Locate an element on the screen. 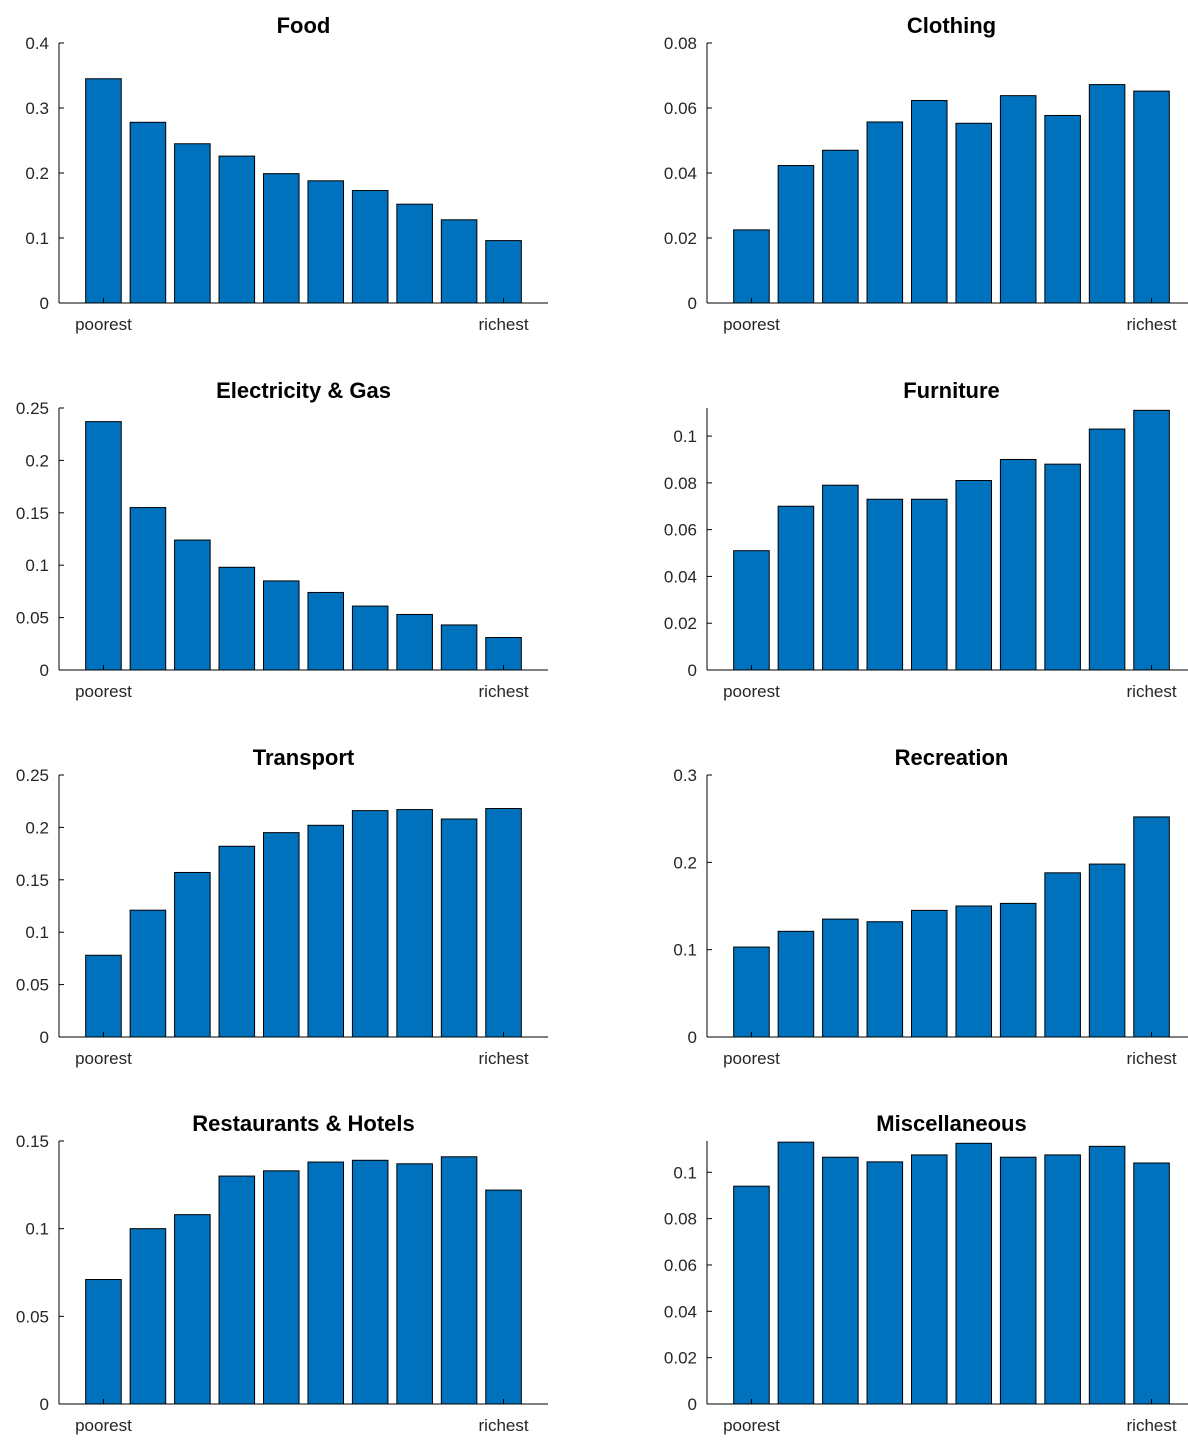 This screenshot has width=1188, height=1441. chart-title: Electricity & Gas is located at coordinates (303, 390).